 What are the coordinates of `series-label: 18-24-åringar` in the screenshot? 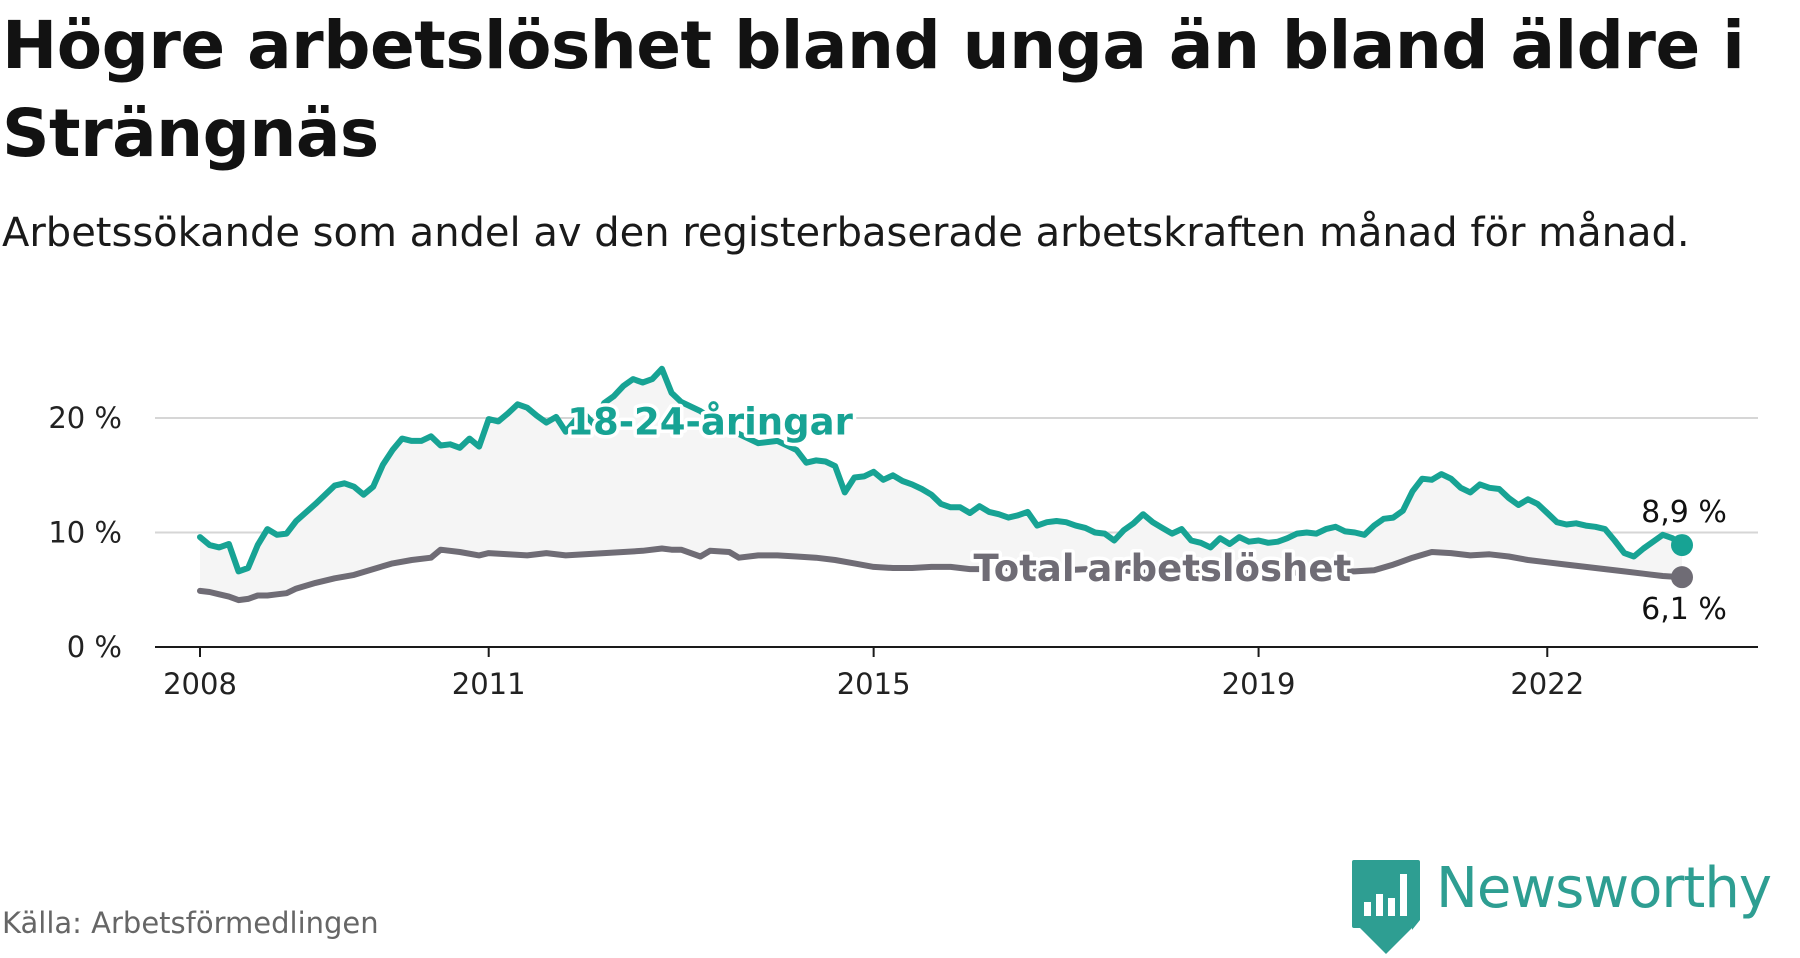 It's located at (710, 421).